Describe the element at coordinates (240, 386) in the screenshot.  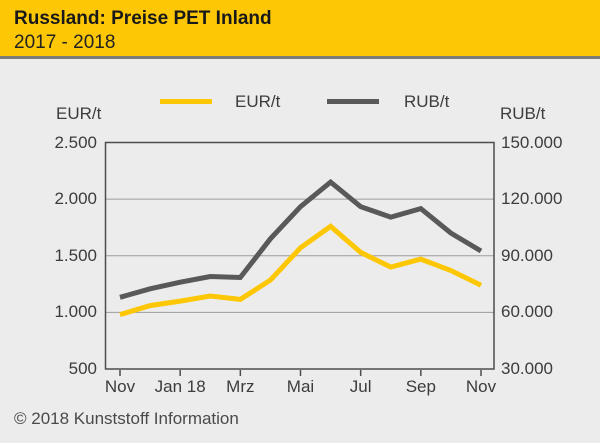
I see `x-axis-tick-label: Mrz` at that location.